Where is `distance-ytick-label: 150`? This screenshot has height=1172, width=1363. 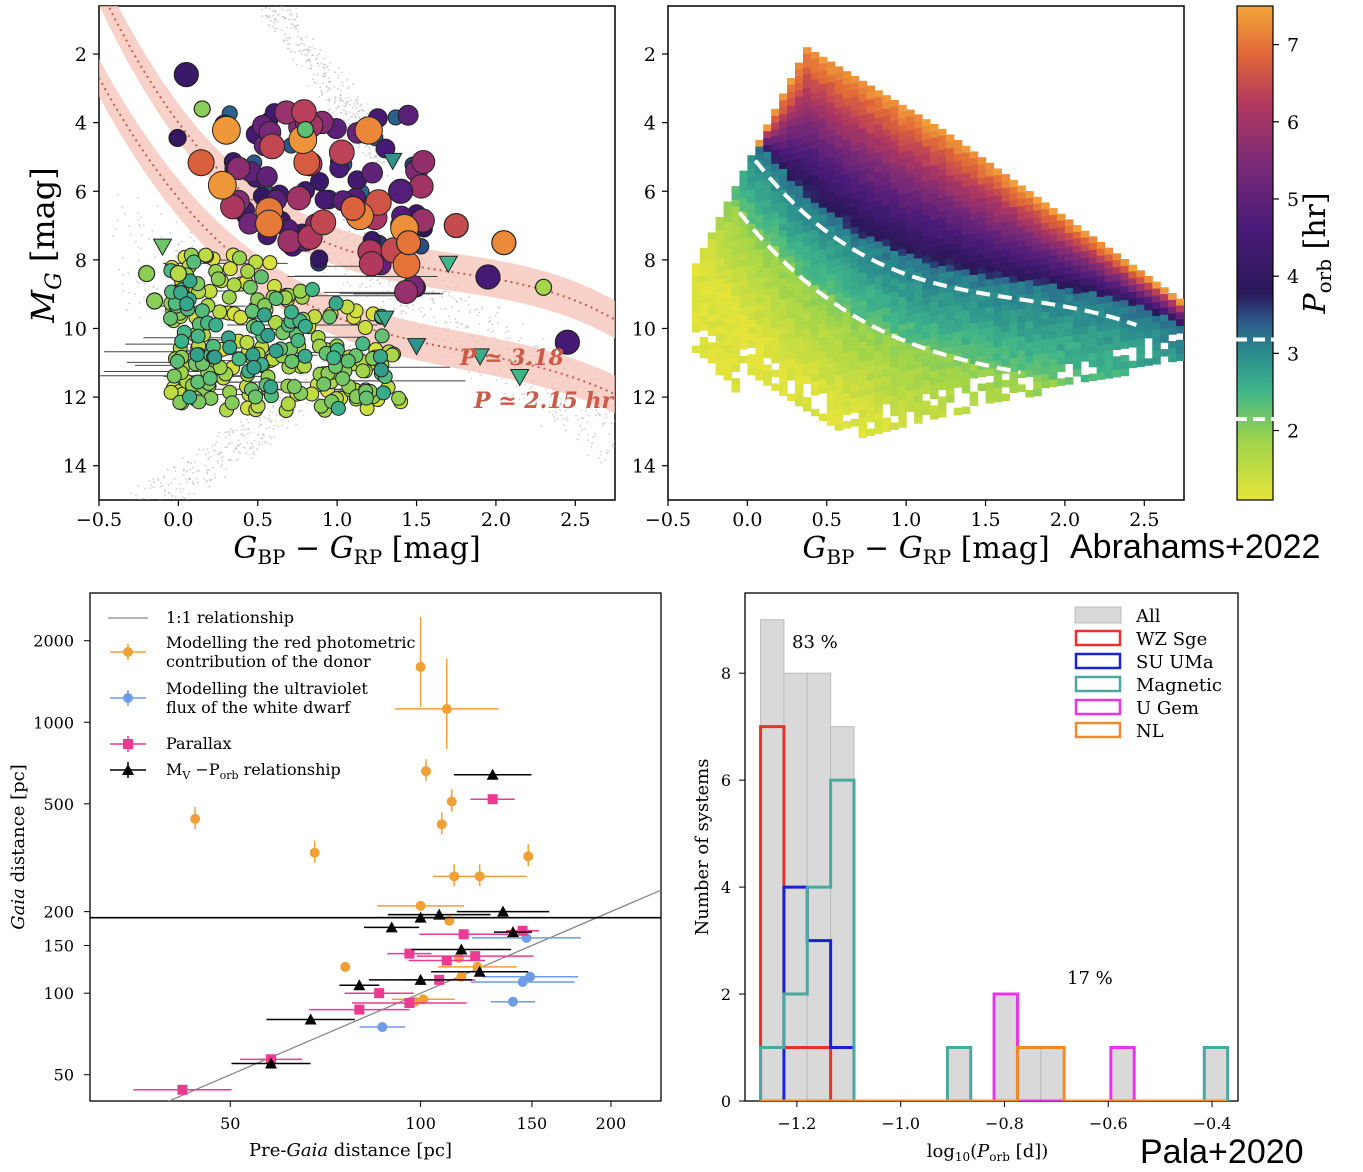 distance-ytick-label: 150 is located at coordinates (58, 945).